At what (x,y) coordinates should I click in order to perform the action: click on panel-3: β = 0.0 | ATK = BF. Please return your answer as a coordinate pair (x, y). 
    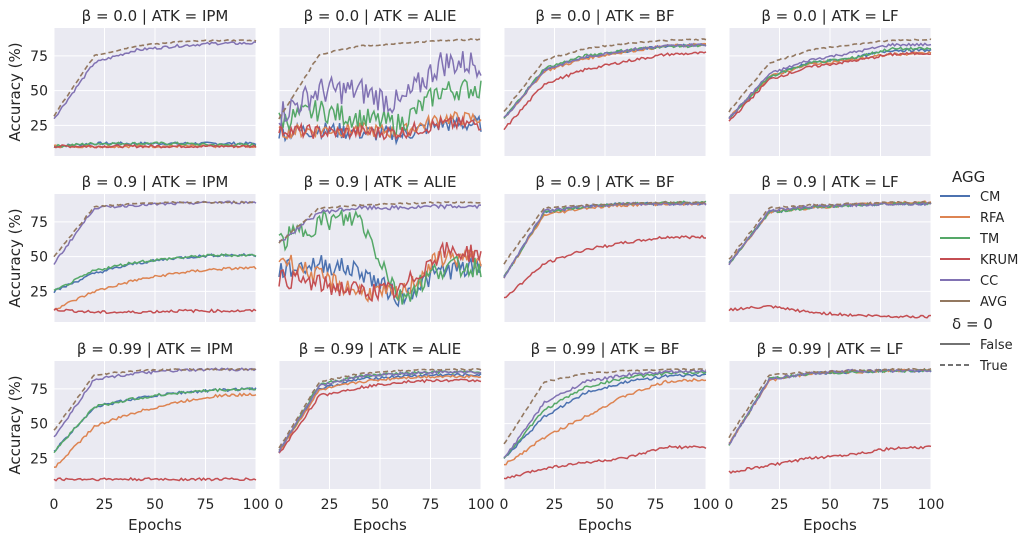
    Looking at the image, I should click on (605, 81).